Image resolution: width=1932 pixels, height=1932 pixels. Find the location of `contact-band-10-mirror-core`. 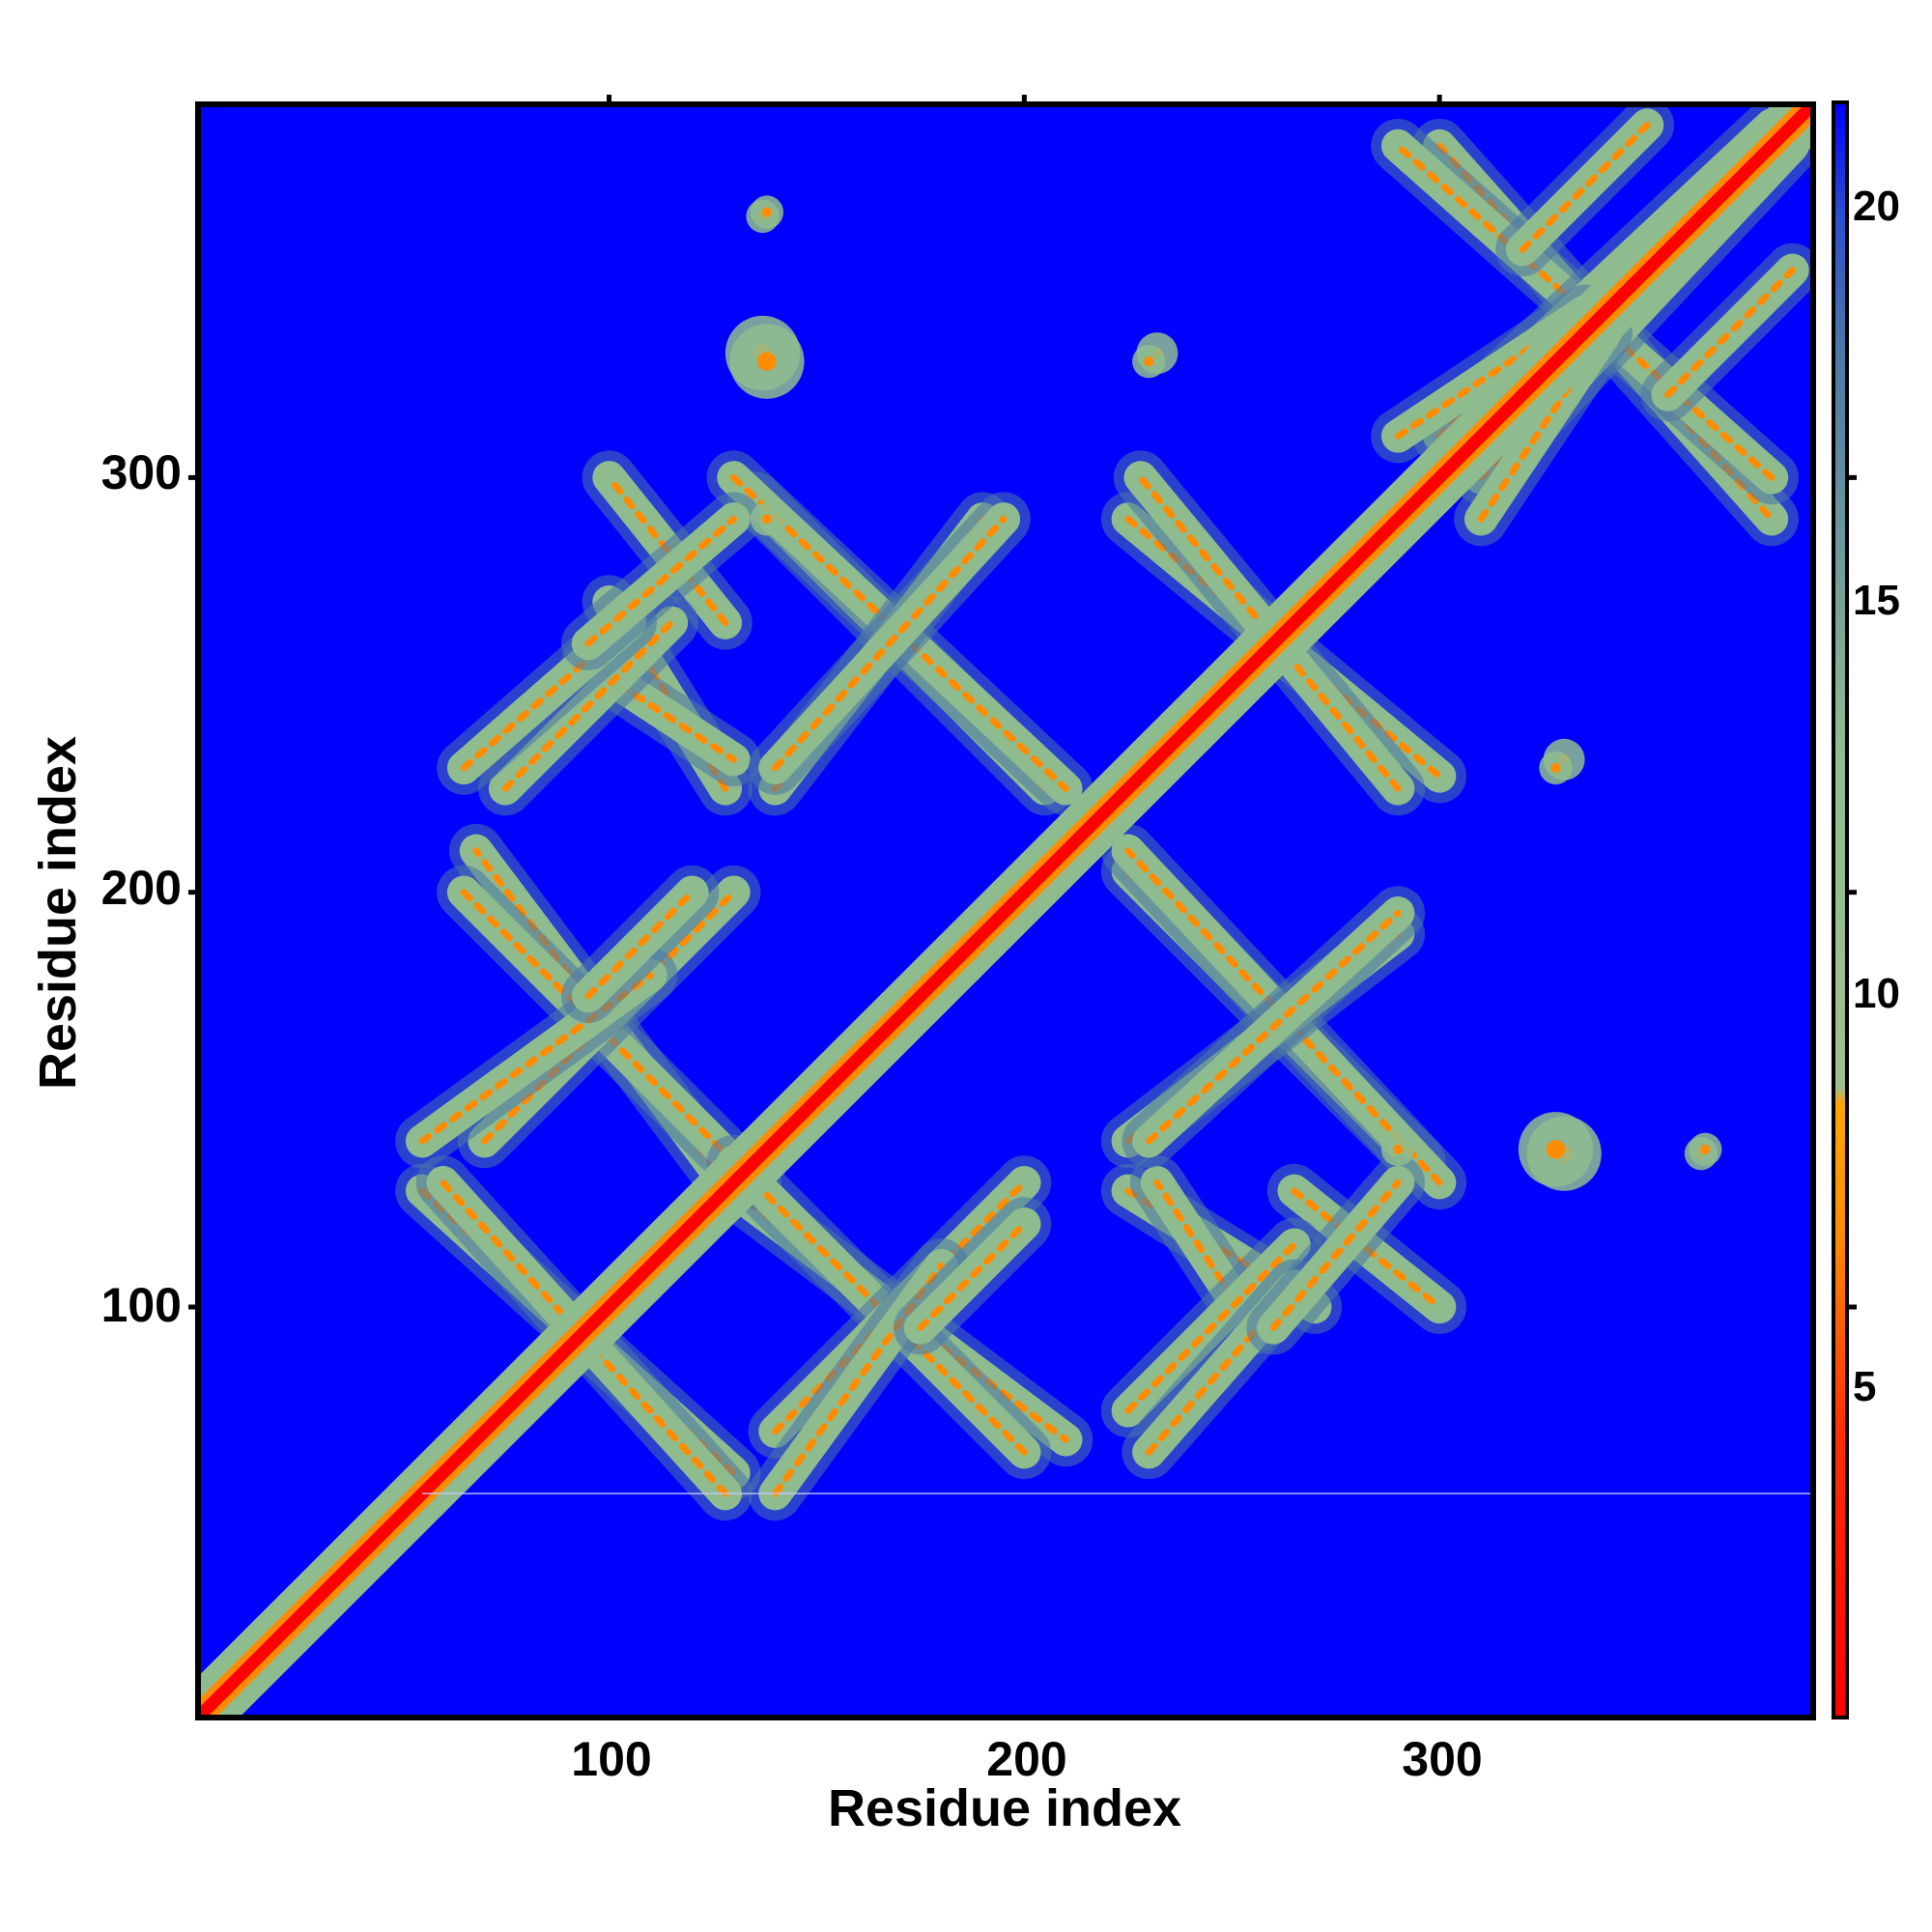

contact-band-10-mirror-core is located at coordinates (588, 705).